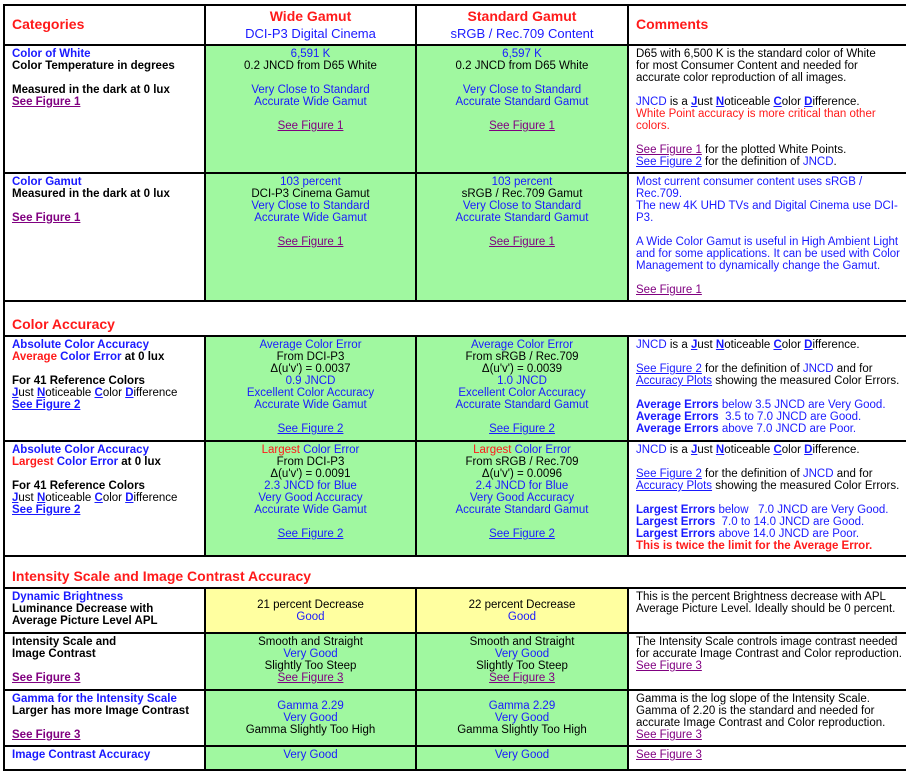  Describe the element at coordinates (310, 102) in the screenshot. I see `text-segment: Accurate Wide Gamut` at that location.